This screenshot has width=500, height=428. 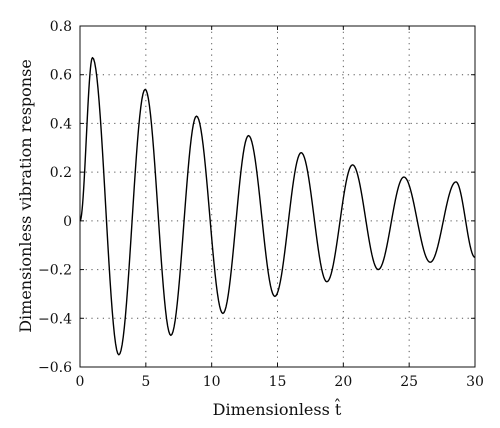 I want to click on y-tick-label: 0.8, so click(x=61, y=27).